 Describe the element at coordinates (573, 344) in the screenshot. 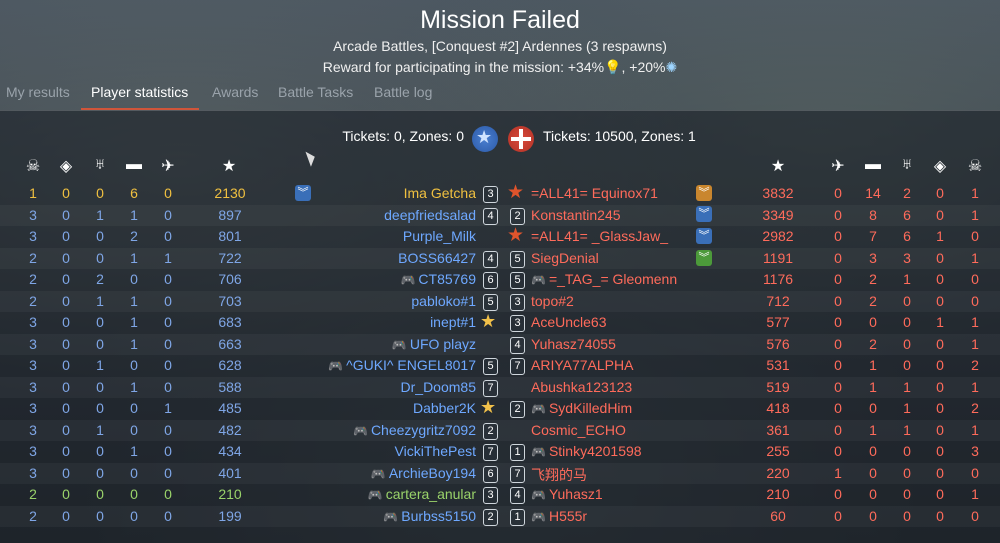

I see `right-player-name: Yuhasz74055` at that location.